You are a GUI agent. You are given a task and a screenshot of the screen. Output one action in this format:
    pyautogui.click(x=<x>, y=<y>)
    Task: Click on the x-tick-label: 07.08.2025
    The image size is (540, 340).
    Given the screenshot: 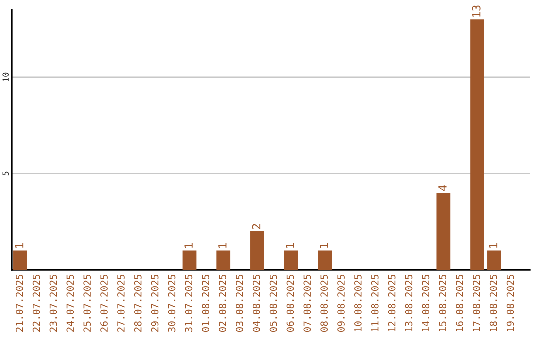 What is the action you would take?
    pyautogui.click(x=308, y=303)
    